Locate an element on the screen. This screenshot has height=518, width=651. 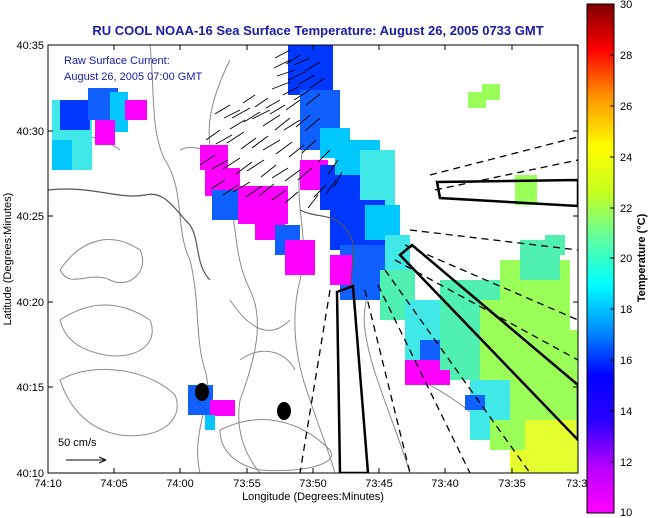
x-tick-label: 73:50 is located at coordinates (313, 484).